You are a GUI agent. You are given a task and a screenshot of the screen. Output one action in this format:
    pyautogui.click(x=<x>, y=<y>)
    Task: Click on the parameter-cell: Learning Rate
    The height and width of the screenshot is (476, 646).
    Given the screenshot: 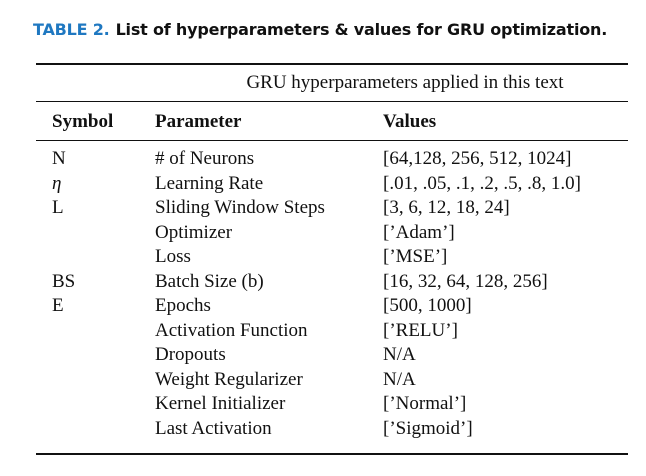 What is the action you would take?
    pyautogui.click(x=209, y=183)
    